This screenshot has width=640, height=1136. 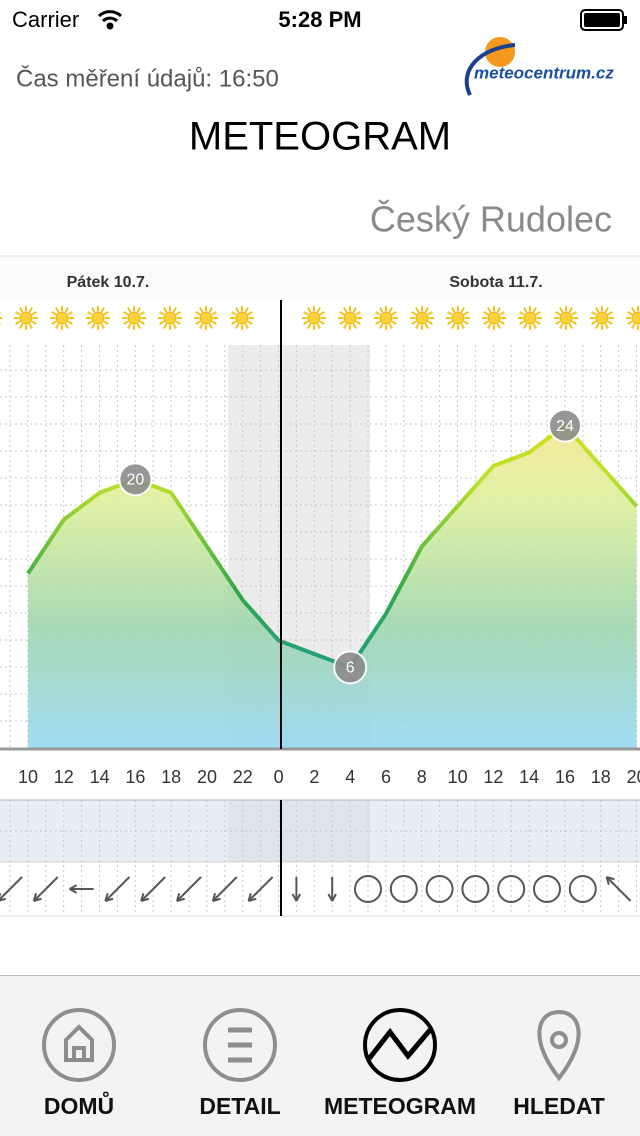 I want to click on tab: METEOGRAM, so click(x=400, y=1063).